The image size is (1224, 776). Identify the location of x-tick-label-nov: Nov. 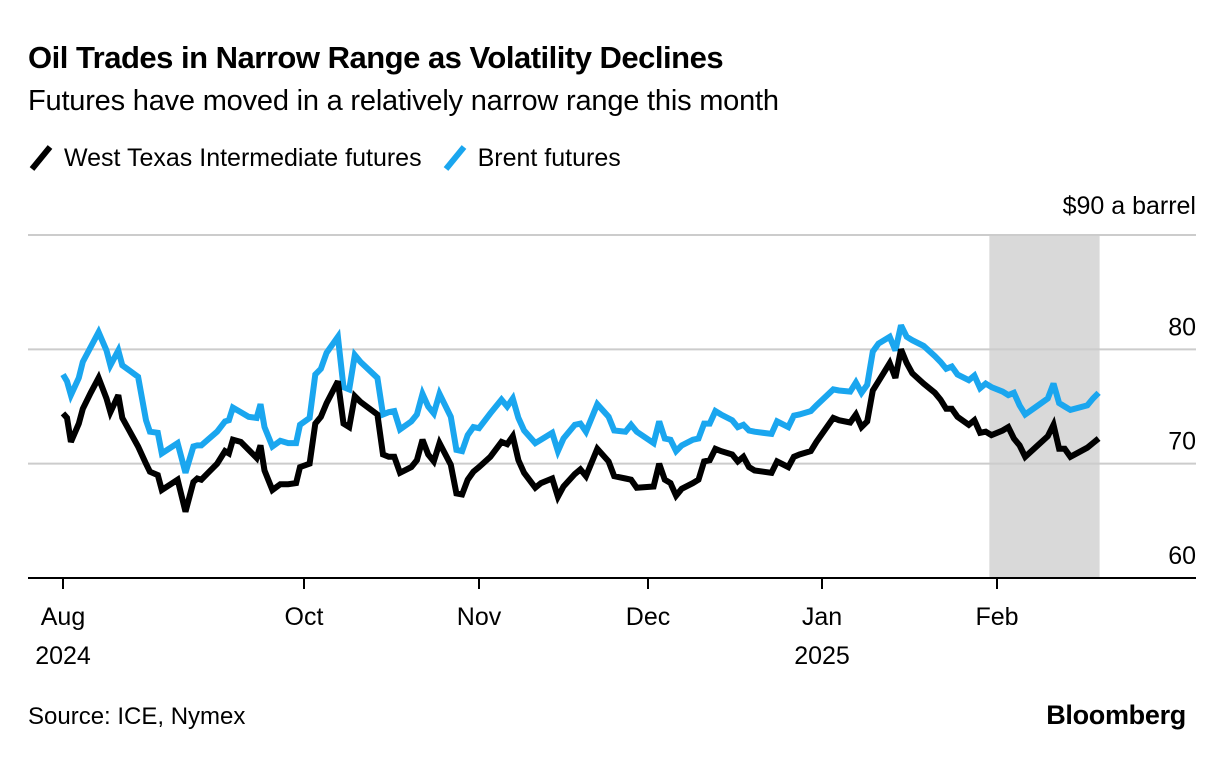
(479, 617).